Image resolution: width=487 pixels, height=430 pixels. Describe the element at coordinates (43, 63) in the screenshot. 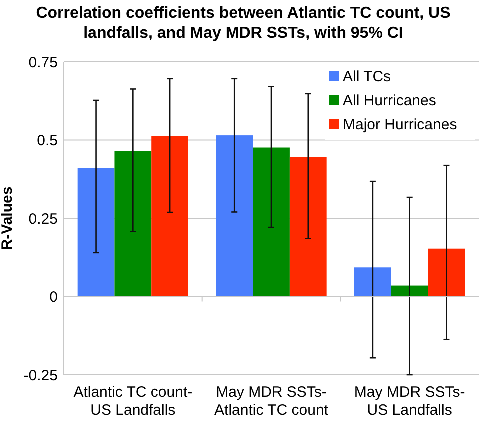

I see `y-tick-label: 0.75` at that location.